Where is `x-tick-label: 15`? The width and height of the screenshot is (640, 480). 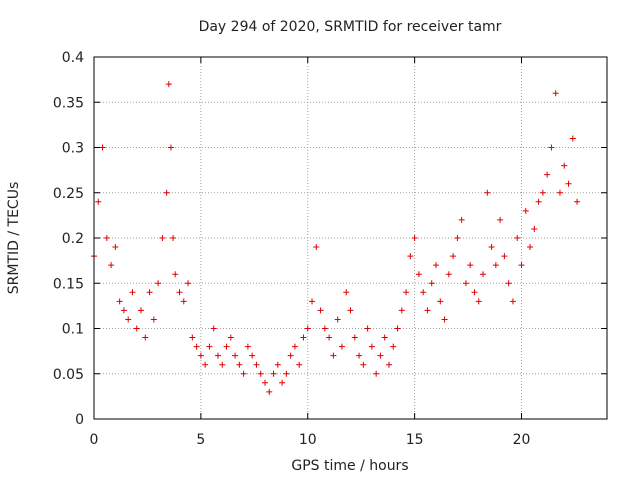
x-tick-label: 15 is located at coordinates (415, 440).